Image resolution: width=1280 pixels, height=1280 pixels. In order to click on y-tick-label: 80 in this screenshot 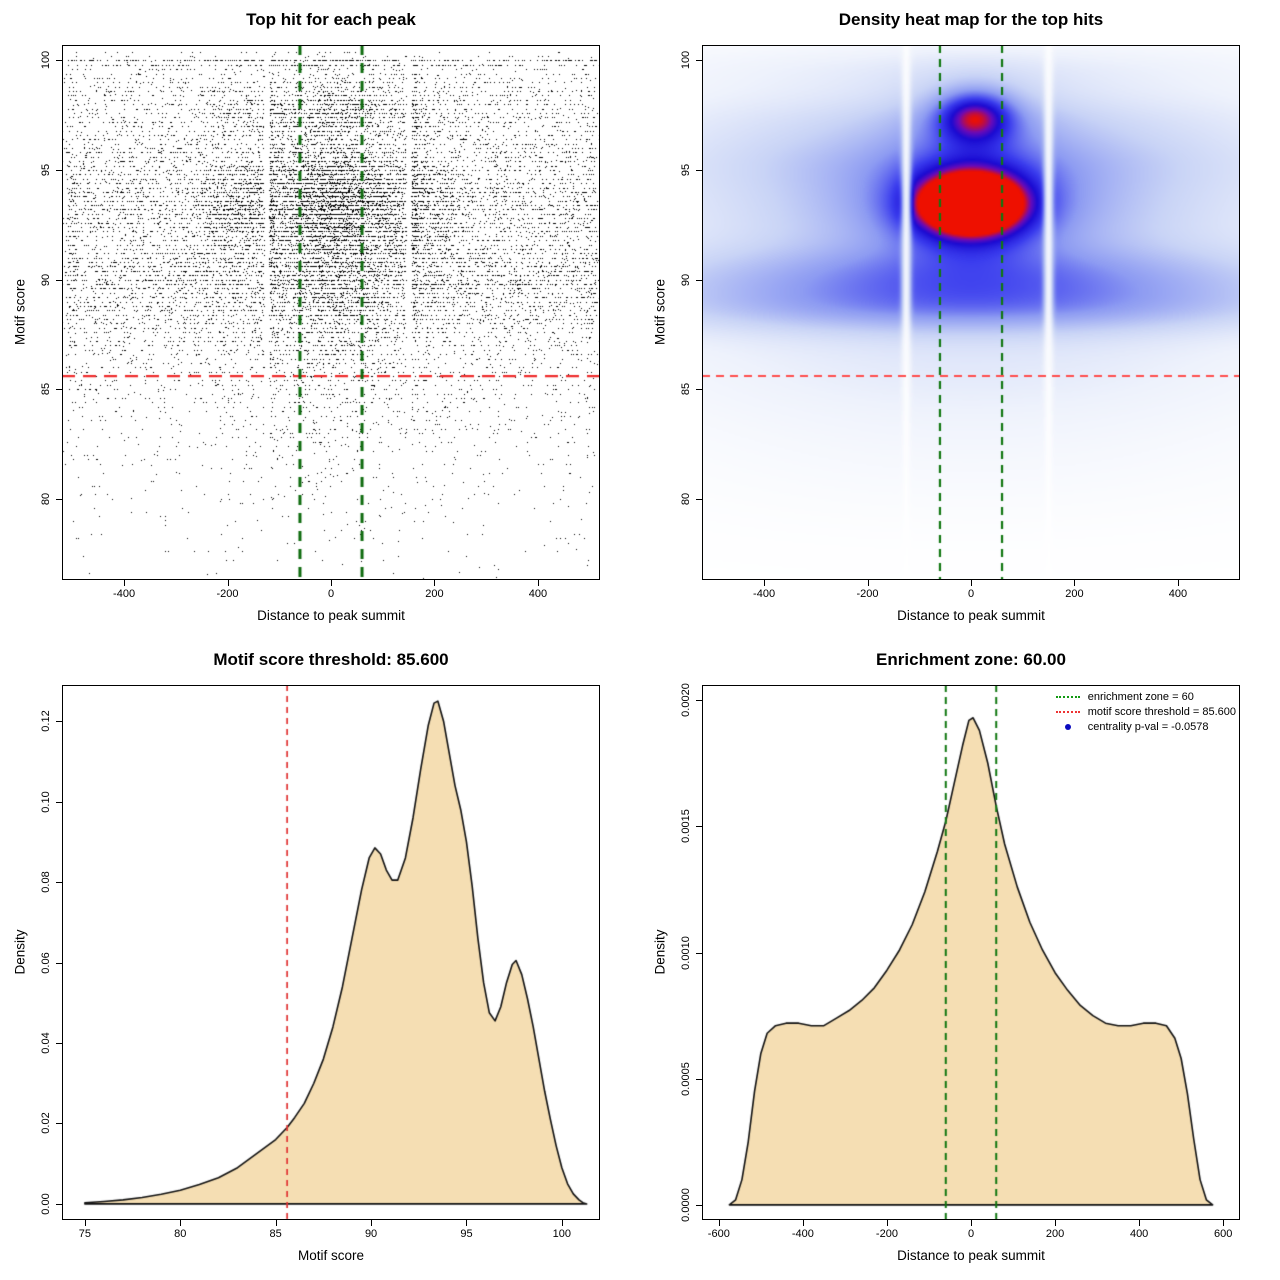, I will do `click(46, 498)`.